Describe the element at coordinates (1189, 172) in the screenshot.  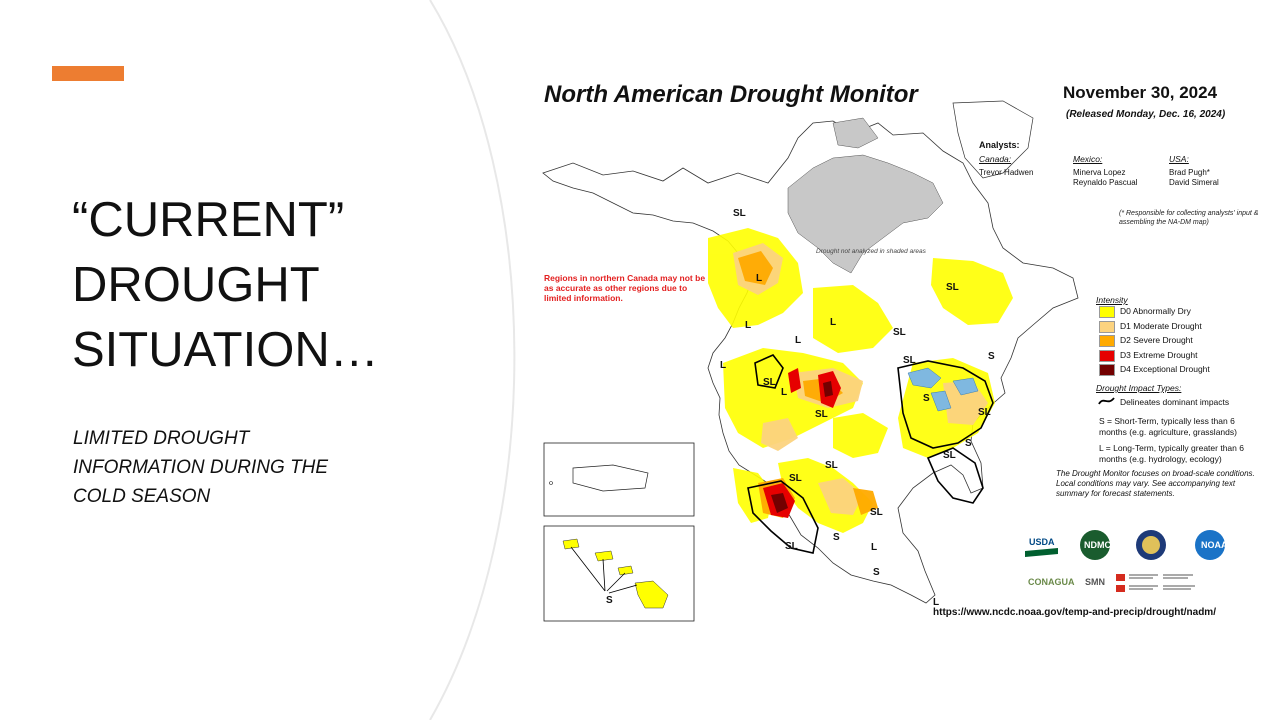
I see `analyst-name: Brad Pugh*` at that location.